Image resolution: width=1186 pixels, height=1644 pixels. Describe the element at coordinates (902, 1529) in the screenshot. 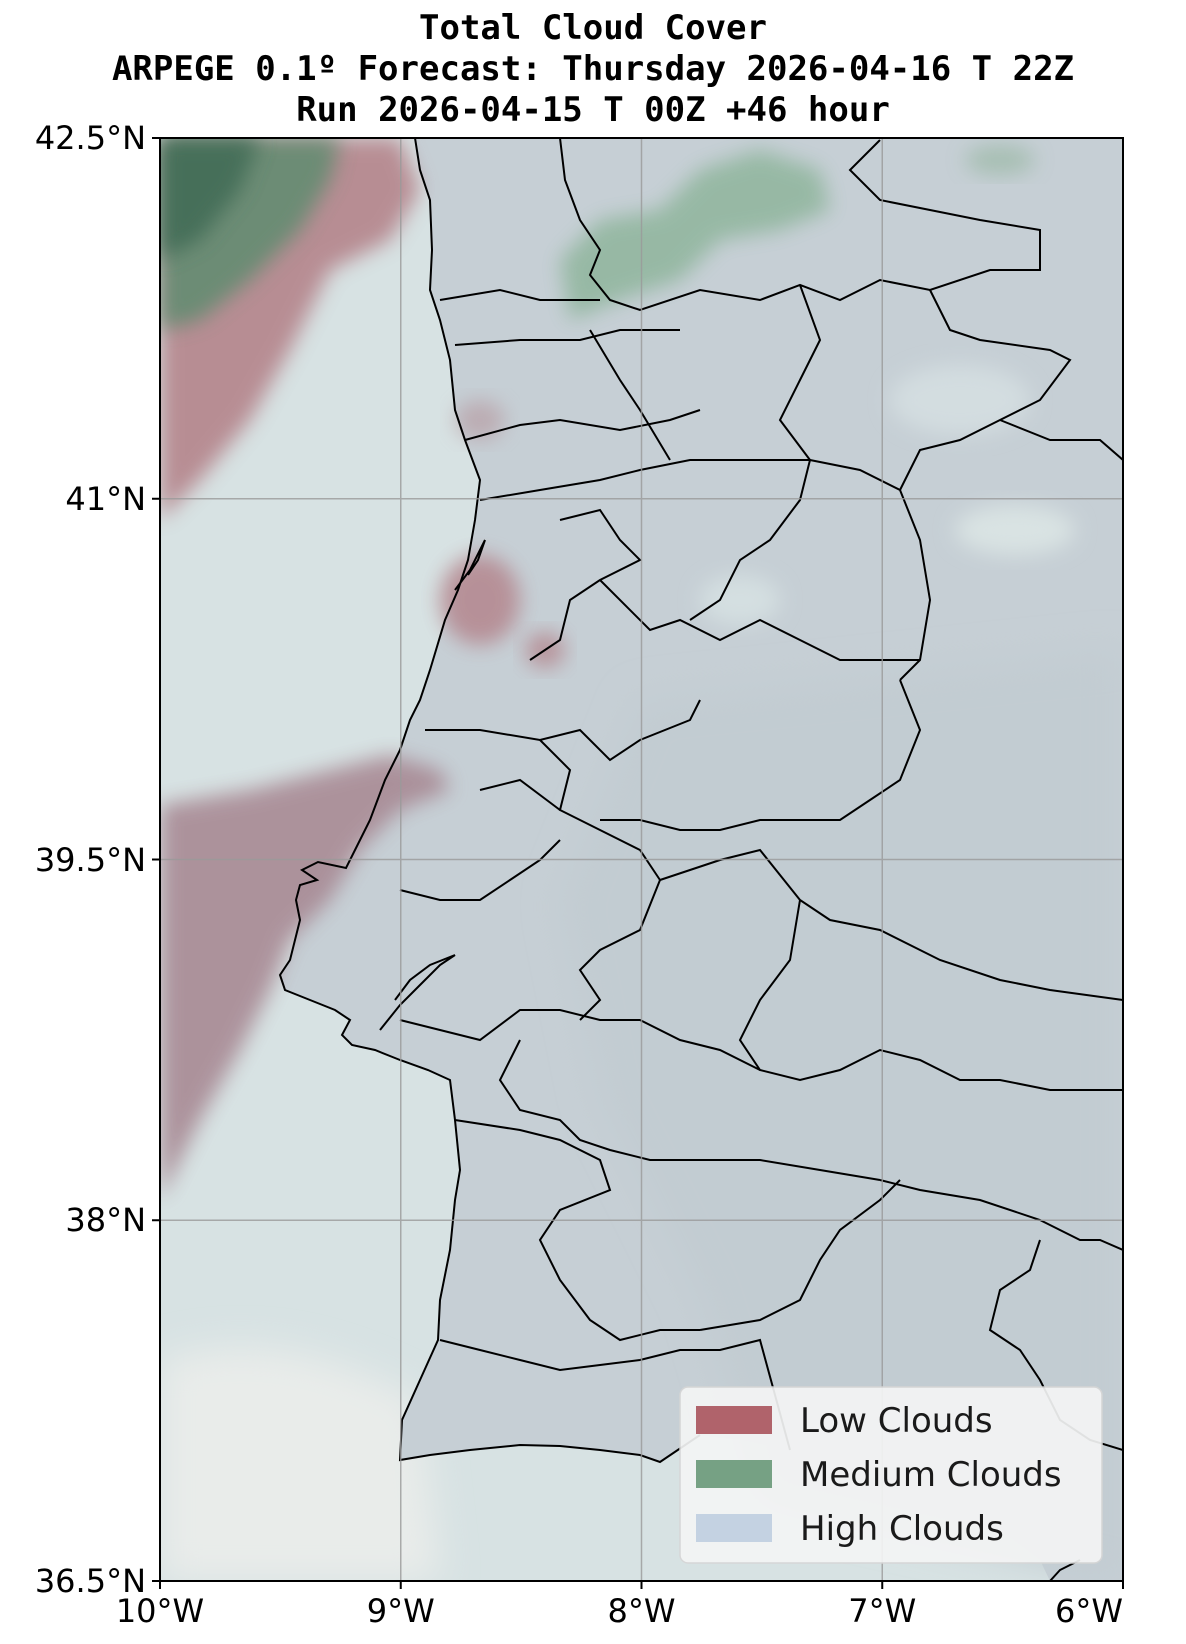

I see `legend-label-high: High Clouds` at that location.